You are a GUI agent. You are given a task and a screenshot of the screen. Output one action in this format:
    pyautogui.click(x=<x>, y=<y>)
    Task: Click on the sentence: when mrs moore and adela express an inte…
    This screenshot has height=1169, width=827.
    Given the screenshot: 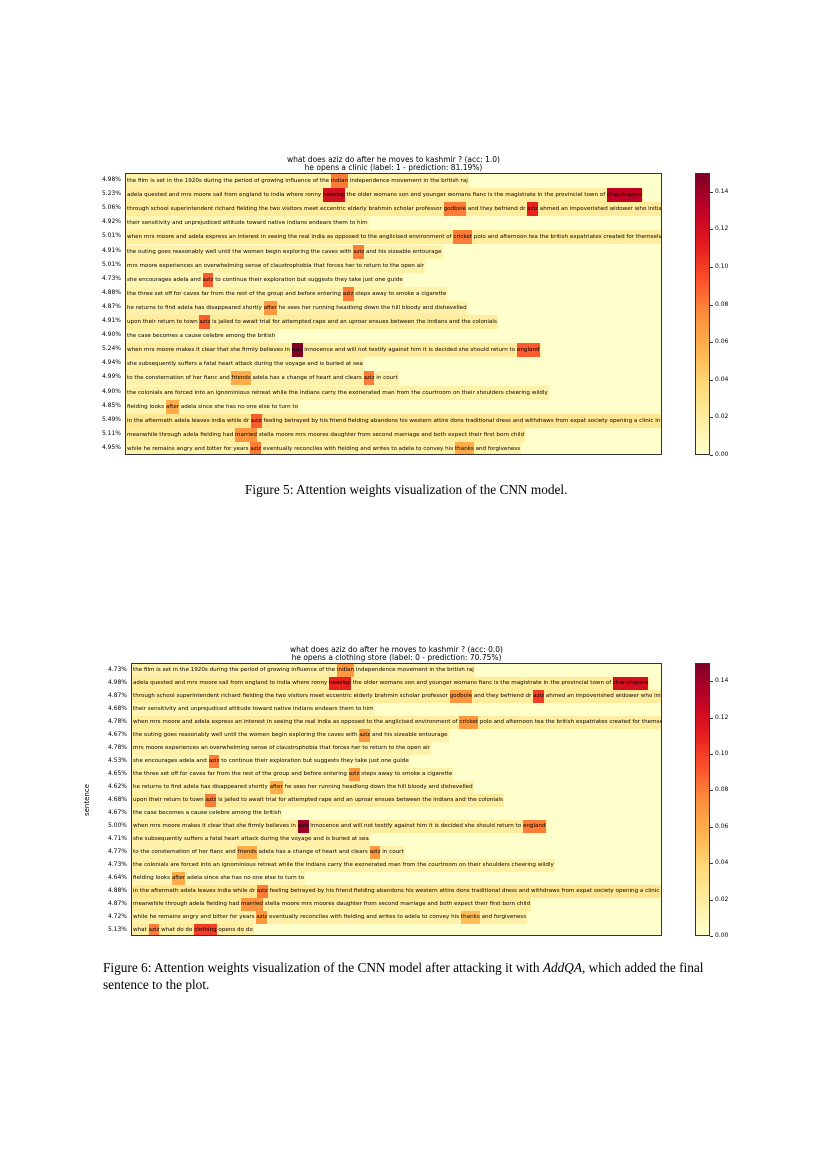 What is the action you would take?
    pyautogui.click(x=397, y=722)
    